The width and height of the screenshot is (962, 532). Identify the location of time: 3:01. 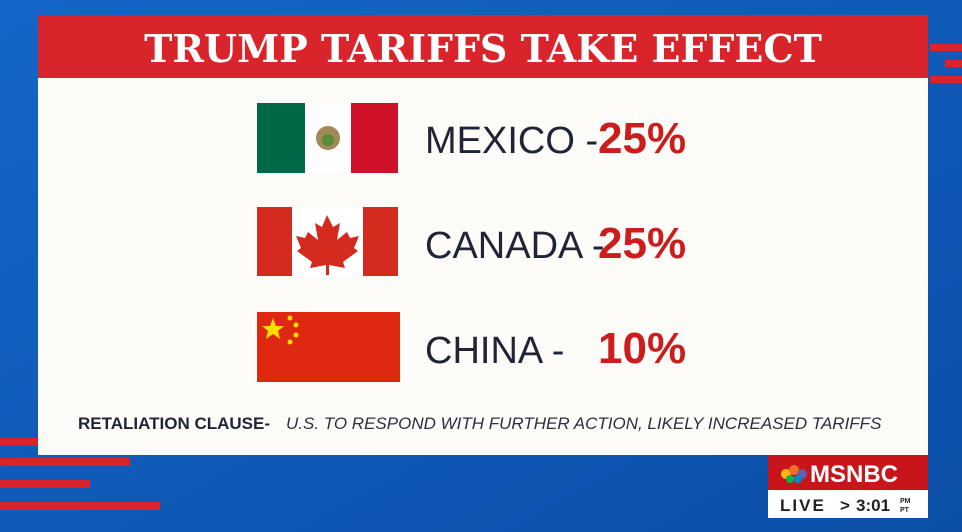
(873, 505).